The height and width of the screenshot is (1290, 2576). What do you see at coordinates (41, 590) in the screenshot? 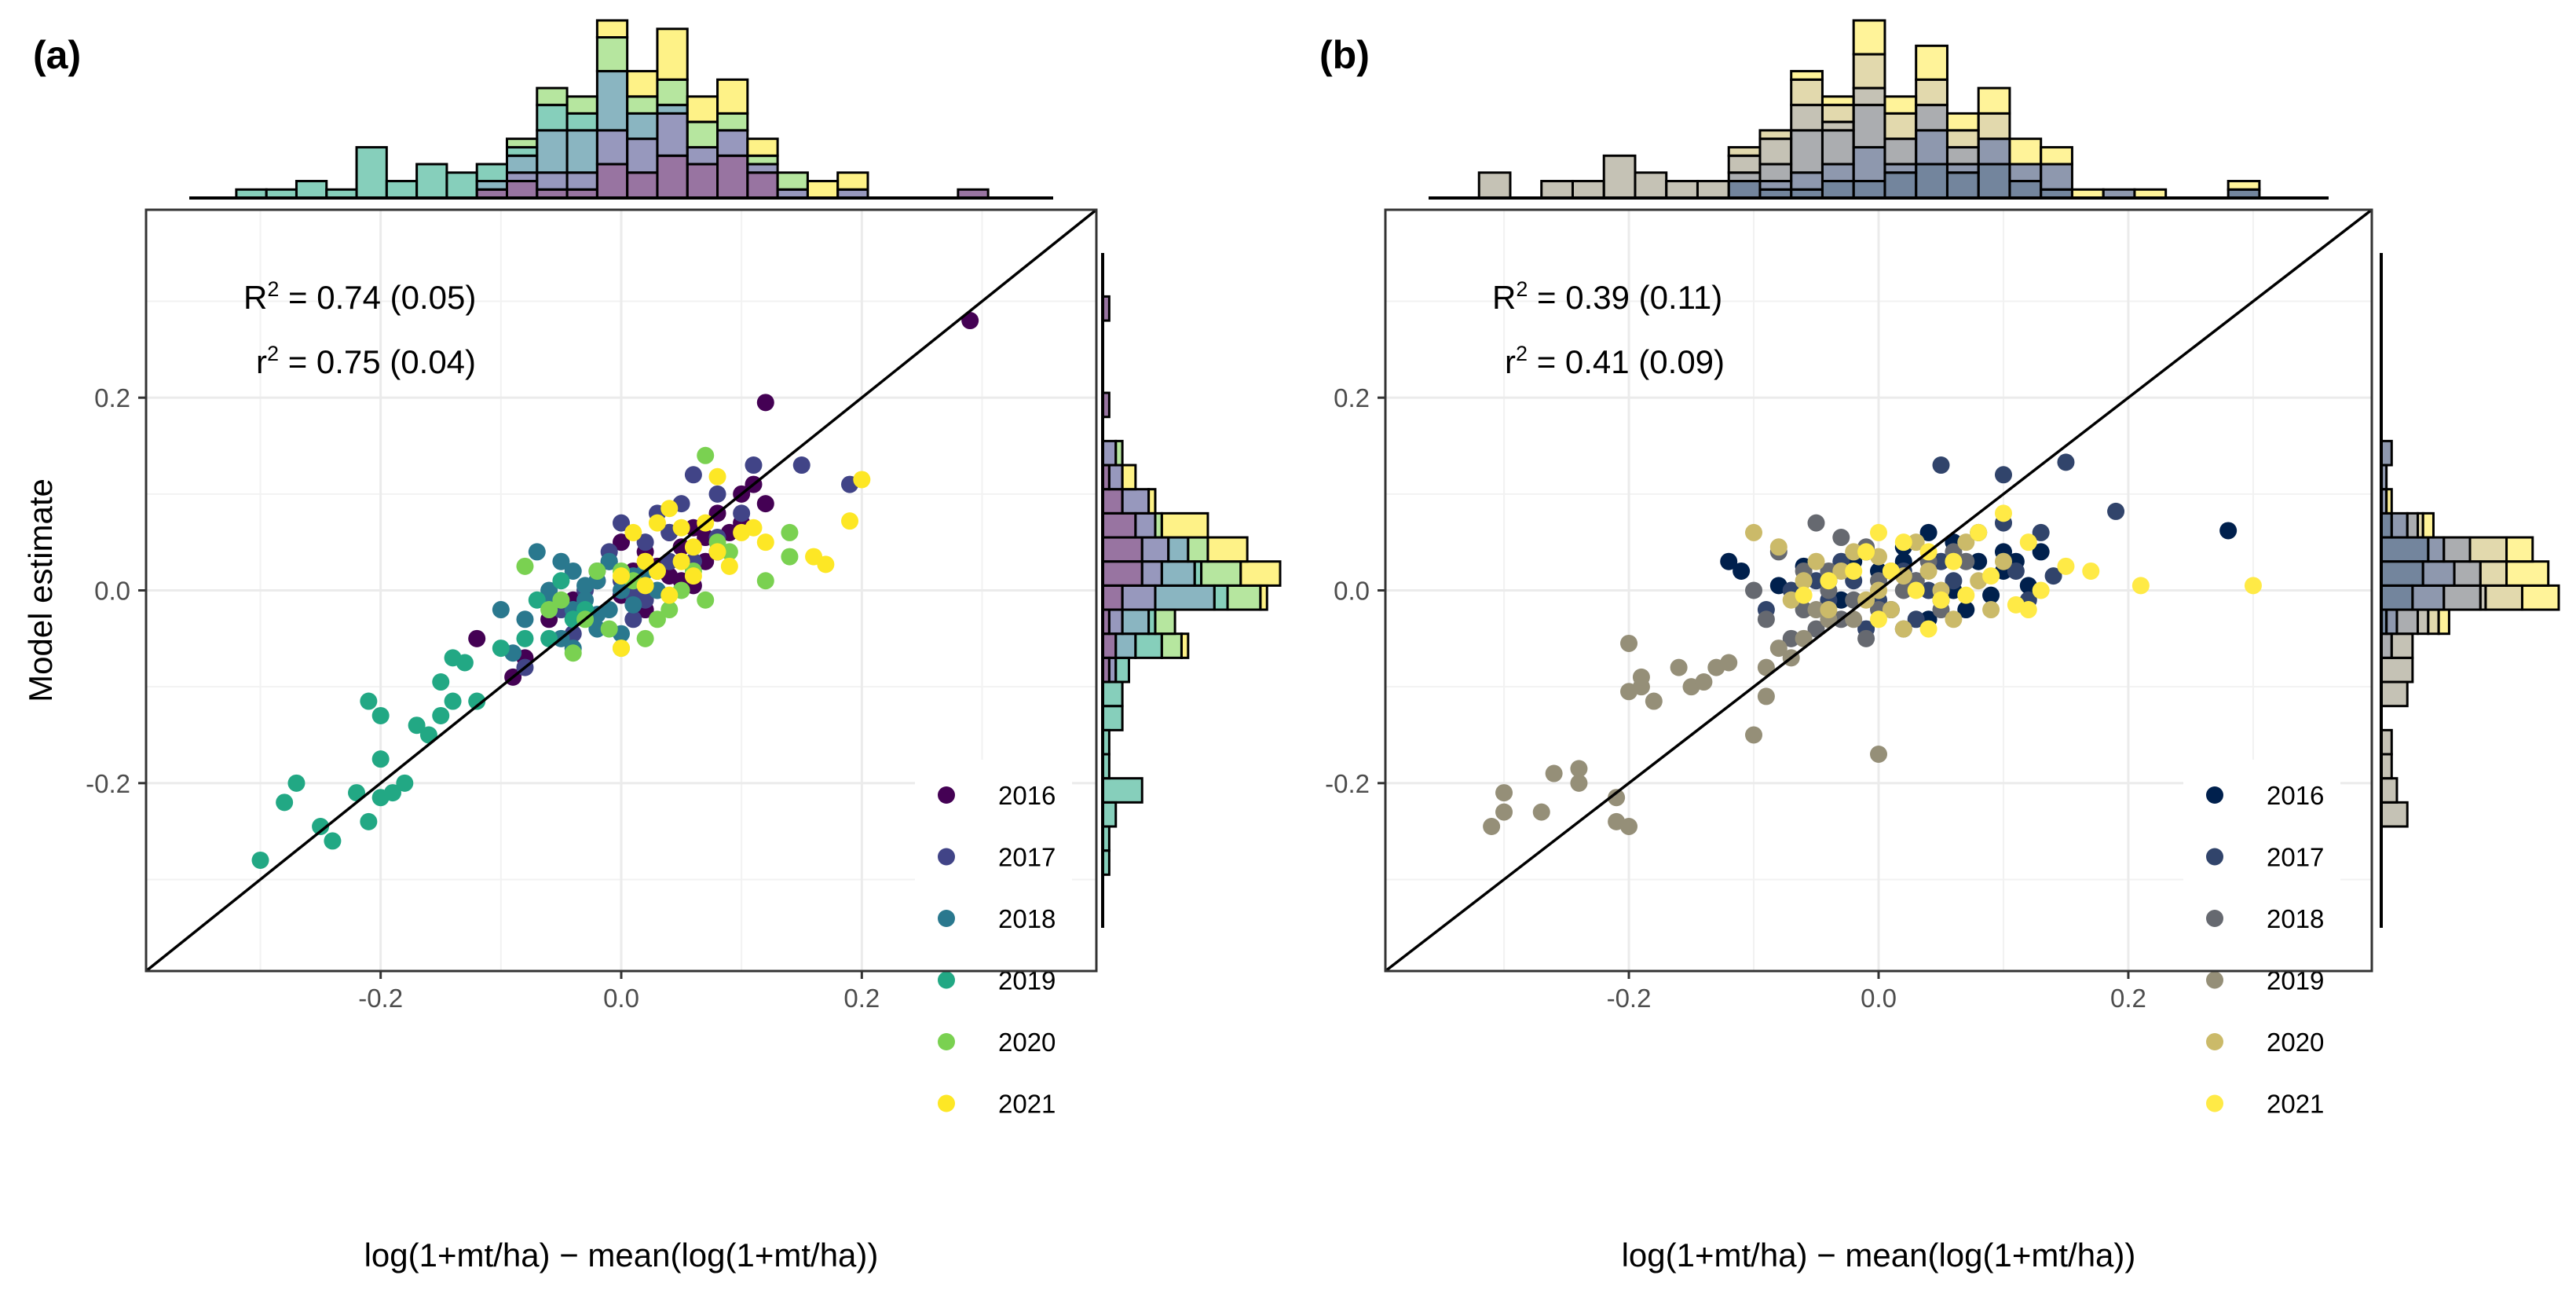
I see `y-axis-title: Model estimate` at bounding box center [41, 590].